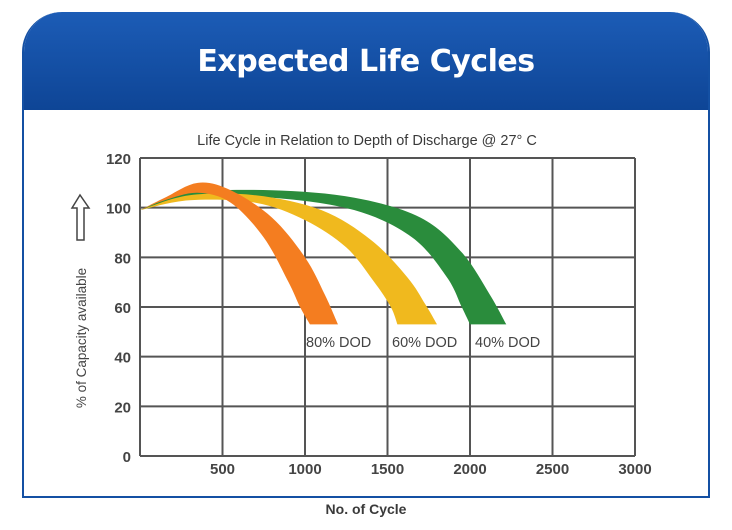 The width and height of the screenshot is (732, 530). Describe the element at coordinates (122, 358) in the screenshot. I see `y-tick-label: 40` at that location.